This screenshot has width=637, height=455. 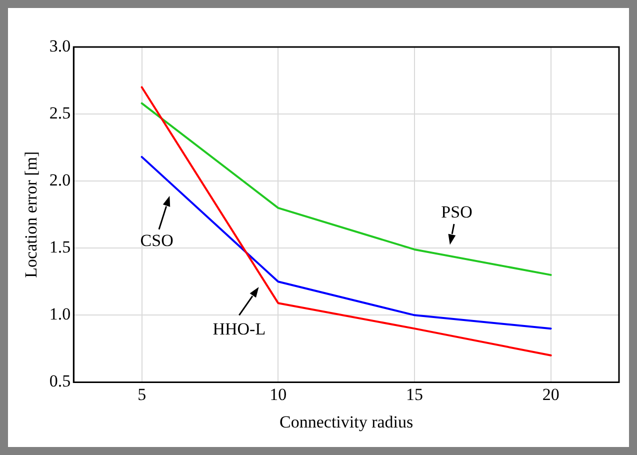 I want to click on series-label: CSO, so click(x=157, y=240).